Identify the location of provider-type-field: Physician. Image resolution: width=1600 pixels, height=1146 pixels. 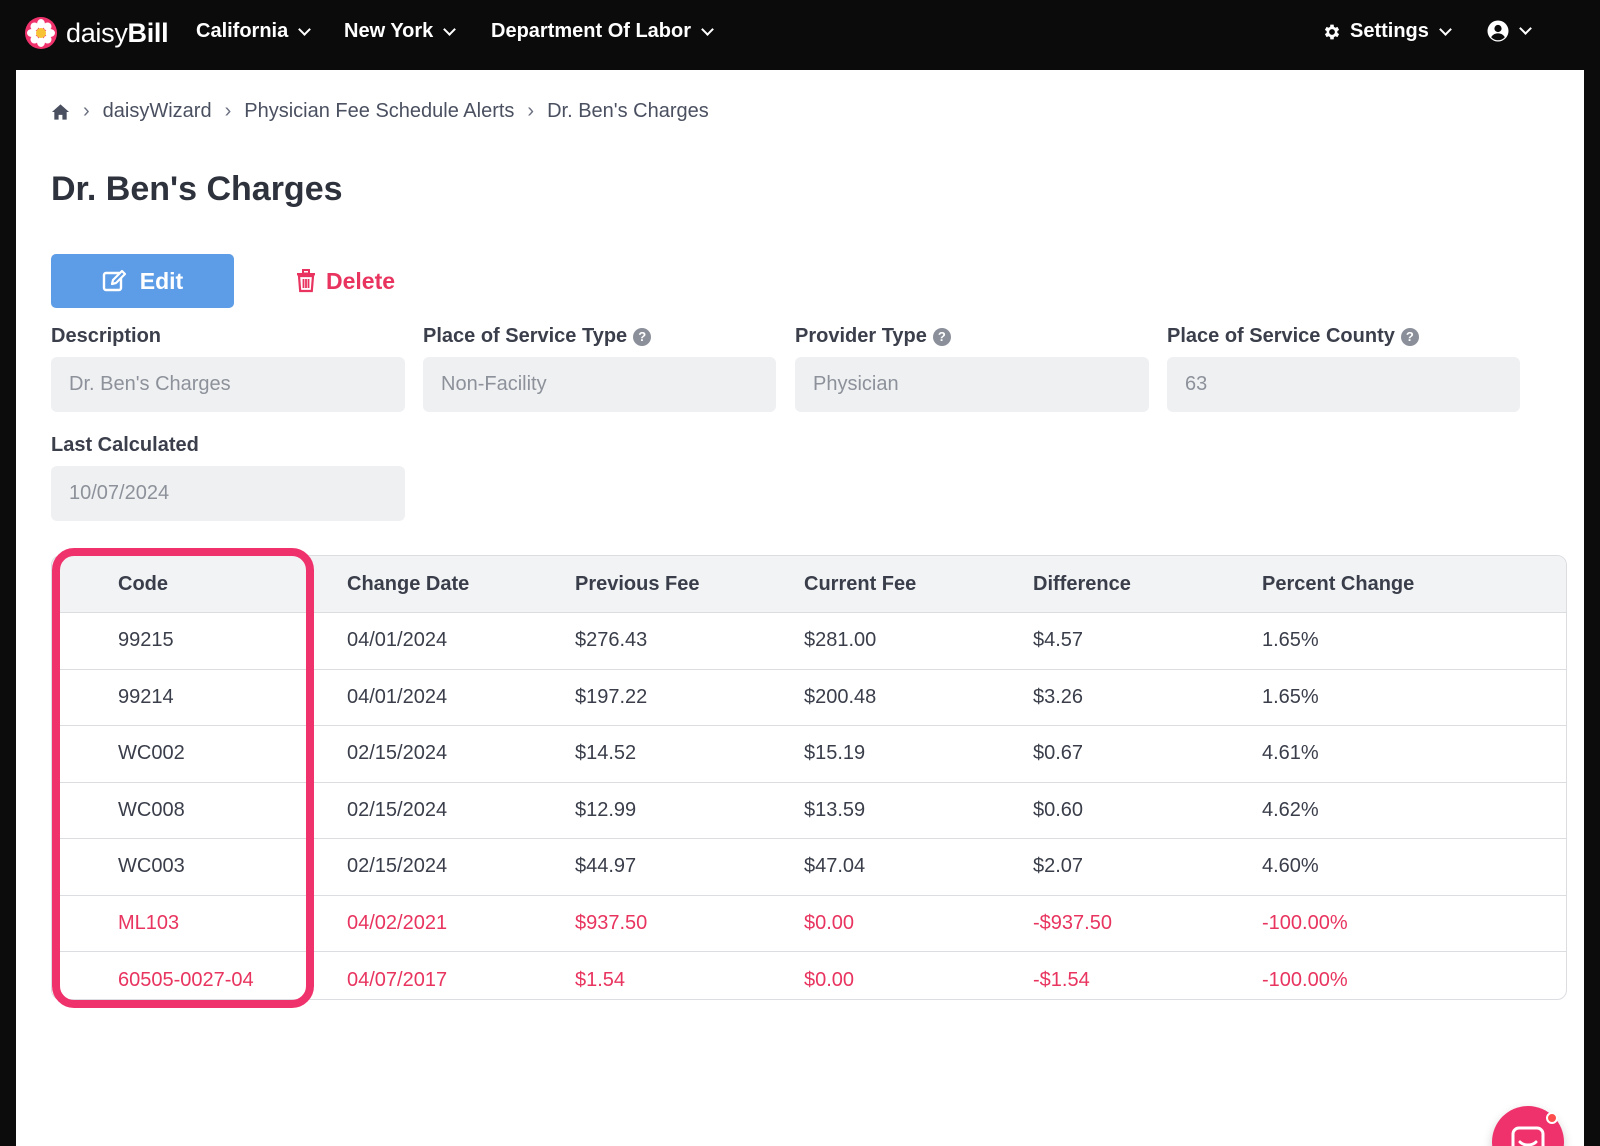
(972, 384).